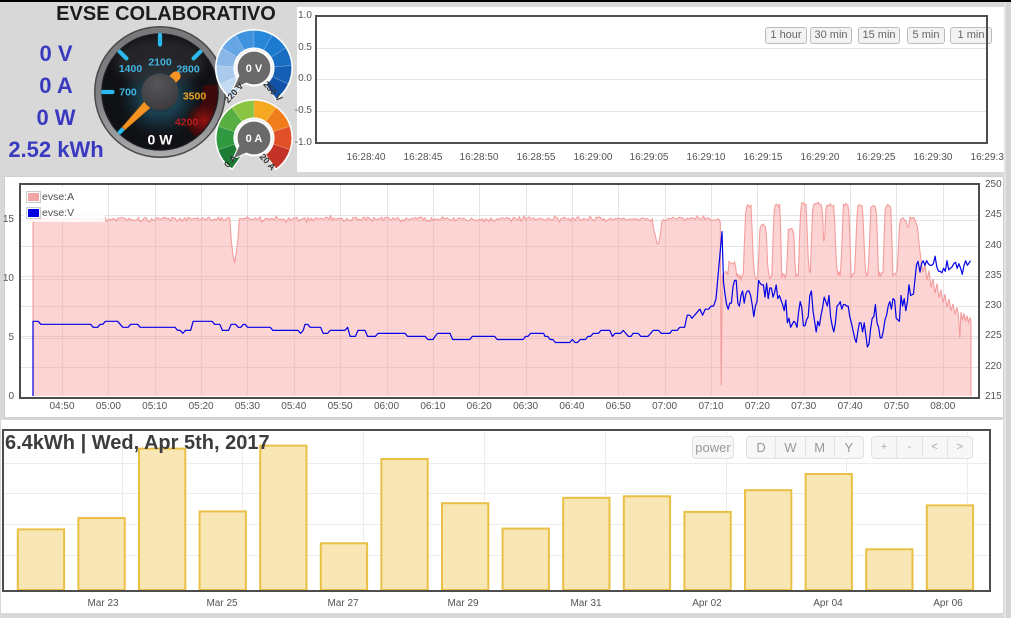 The width and height of the screenshot is (1011, 618). Describe the element at coordinates (187, 123) in the screenshot. I see `svg-text: 4200` at that location.